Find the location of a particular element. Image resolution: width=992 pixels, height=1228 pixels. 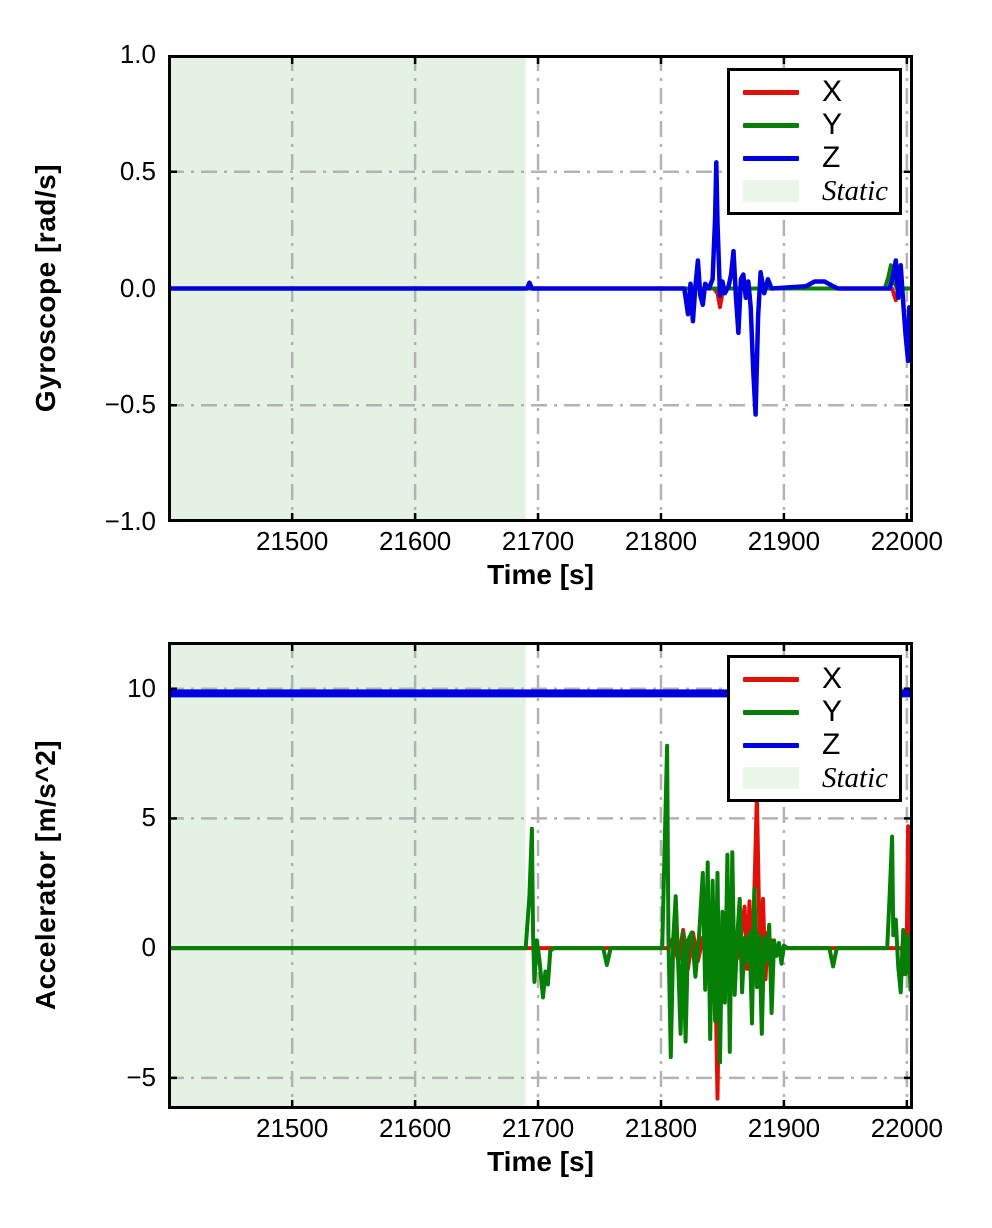

y-tick-label: 1.0 is located at coordinates (137, 54).